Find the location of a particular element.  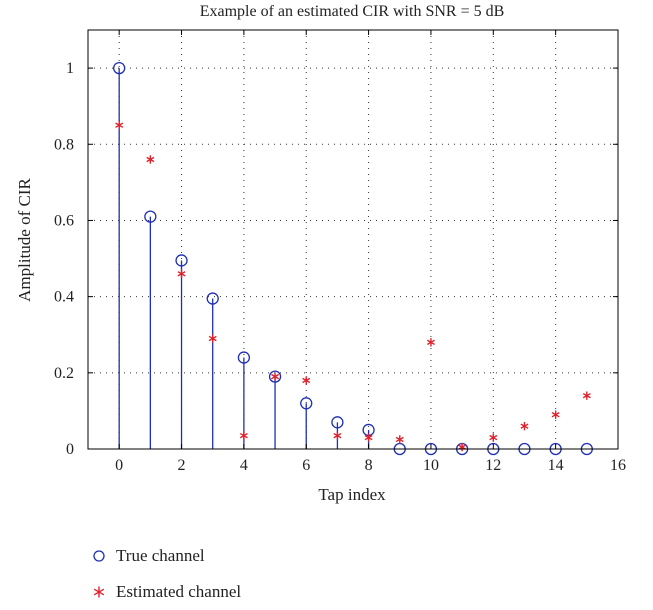

x-tick-label: 0 is located at coordinates (119, 465).